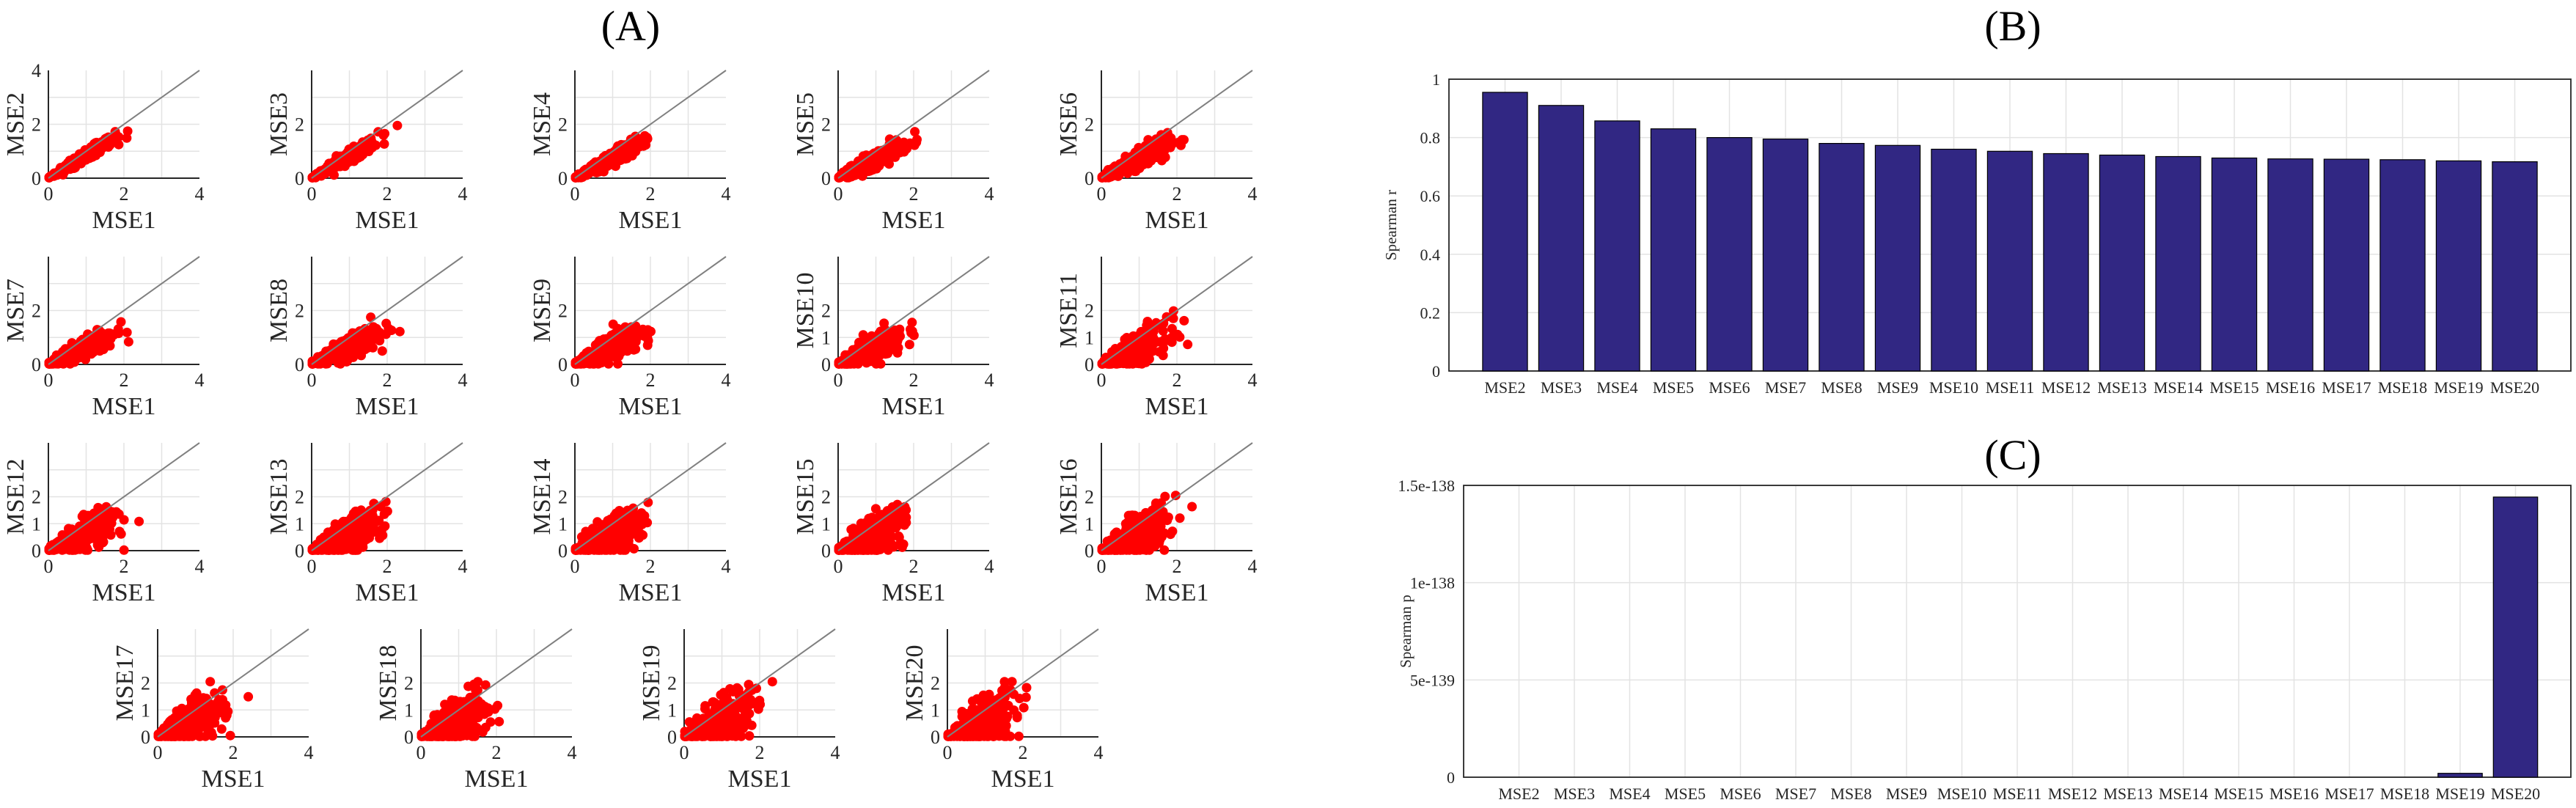 This screenshot has height=808, width=2576. Describe the element at coordinates (805, 497) in the screenshot. I see `y-axis-label: MSE15` at that location.